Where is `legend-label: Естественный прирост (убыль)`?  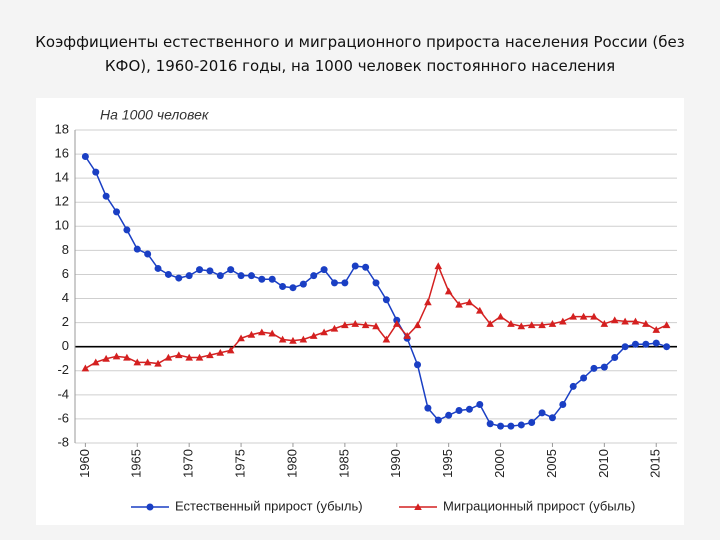 legend-label: Естественный прирост (убыль) is located at coordinates (269, 505).